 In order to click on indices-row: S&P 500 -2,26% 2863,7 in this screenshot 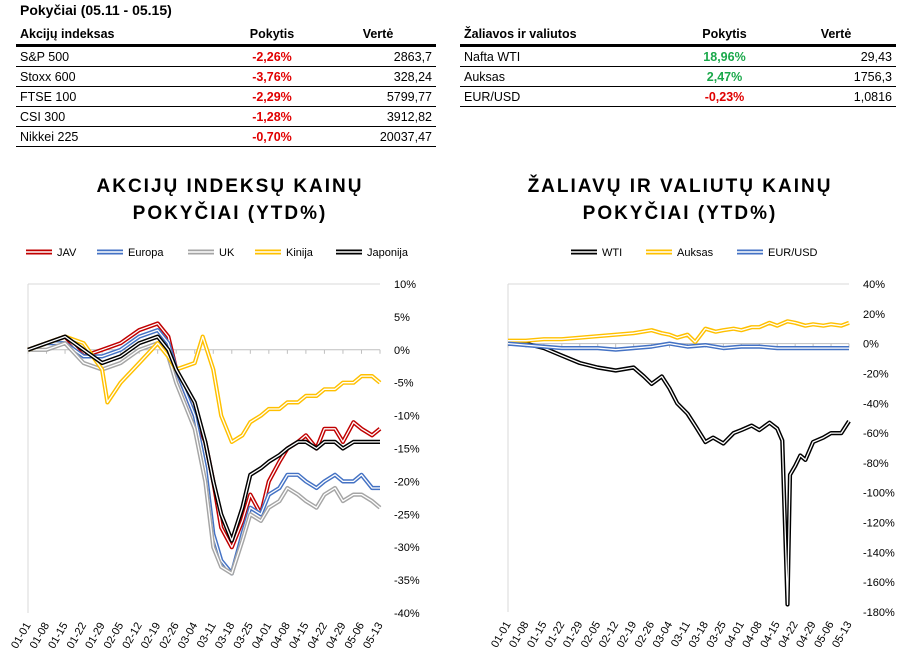, I will do `click(226, 56)`.